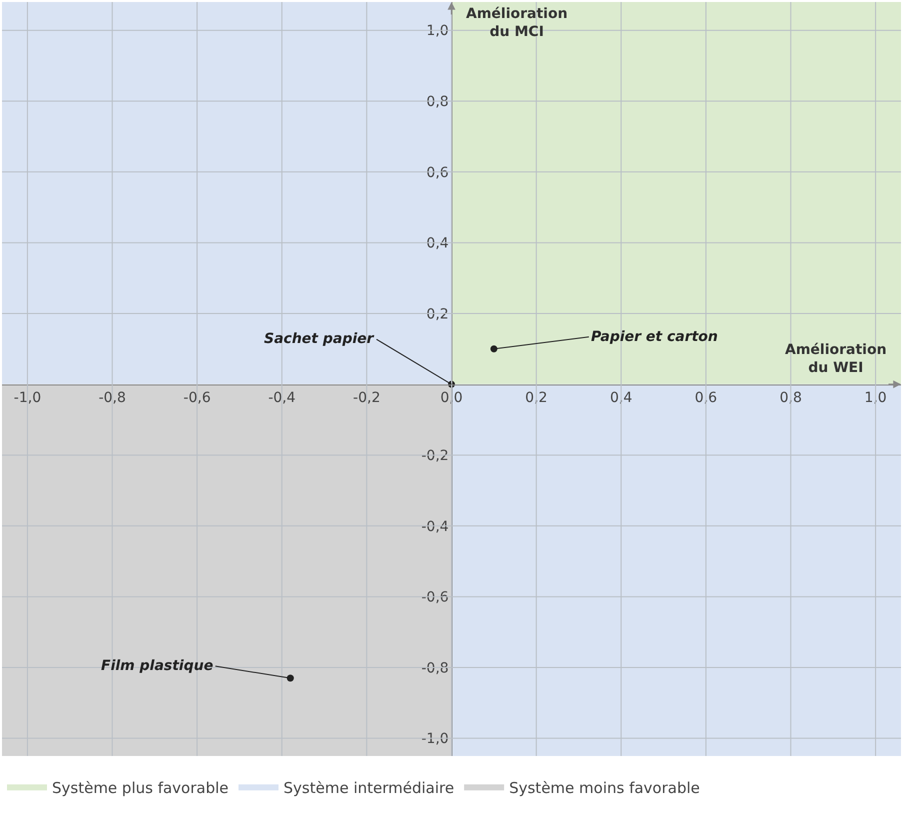 This screenshot has height=816, width=903. Describe the element at coordinates (836, 359) in the screenshot. I see `x-axis-title: Amélioration du WEI` at that location.